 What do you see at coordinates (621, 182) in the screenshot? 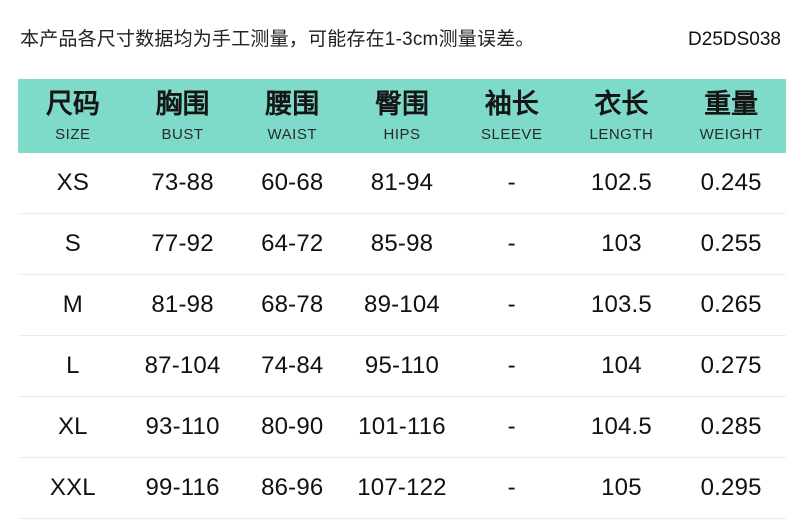
I see `cell-xs-length: 102.5` at bounding box center [621, 182].